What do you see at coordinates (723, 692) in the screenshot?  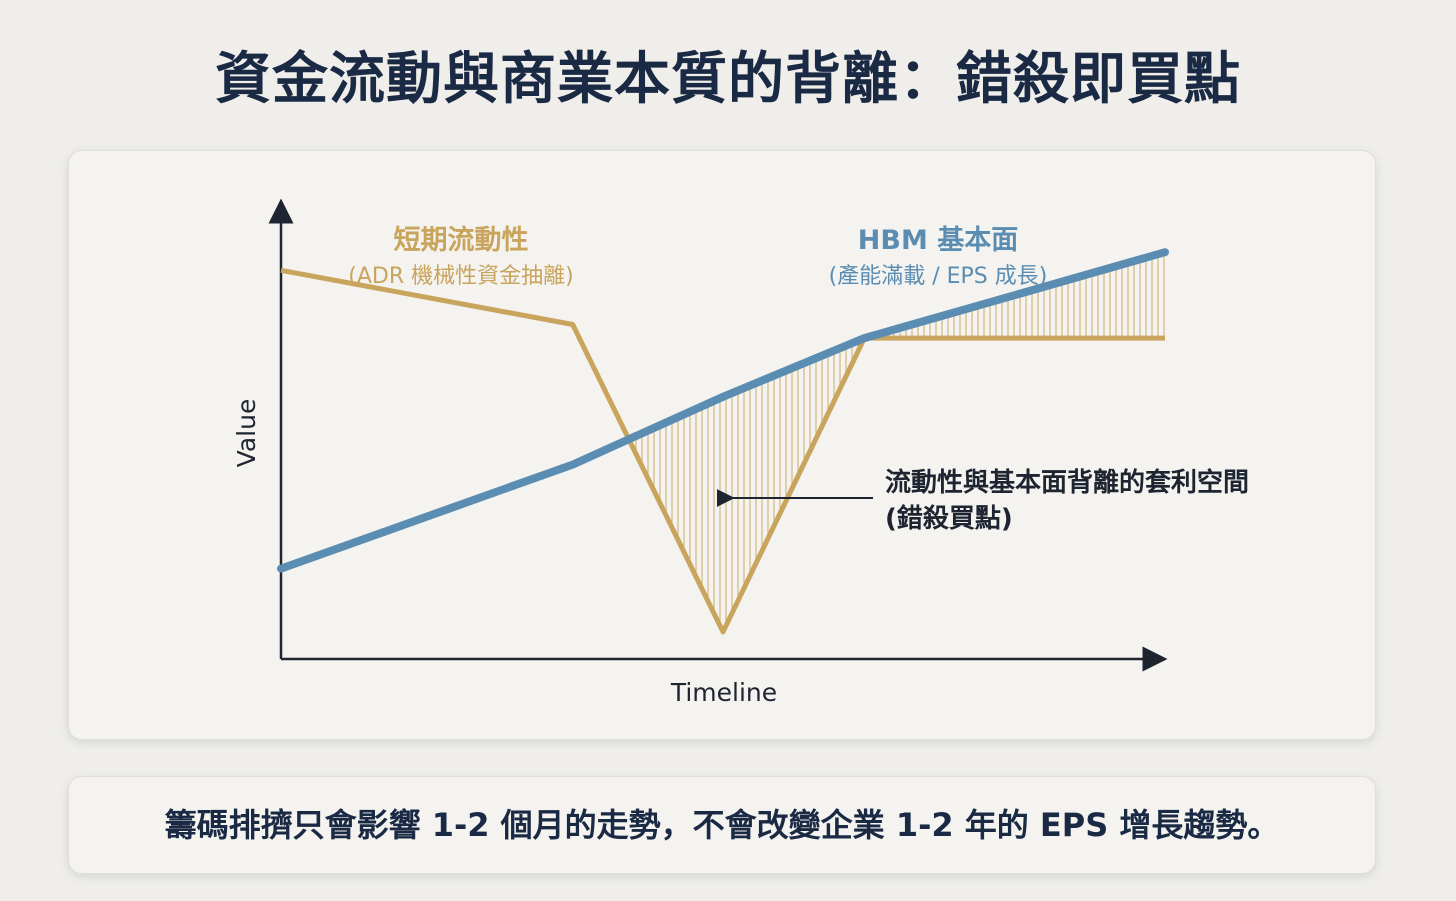 I see `x-axis-label: Timeline` at bounding box center [723, 692].